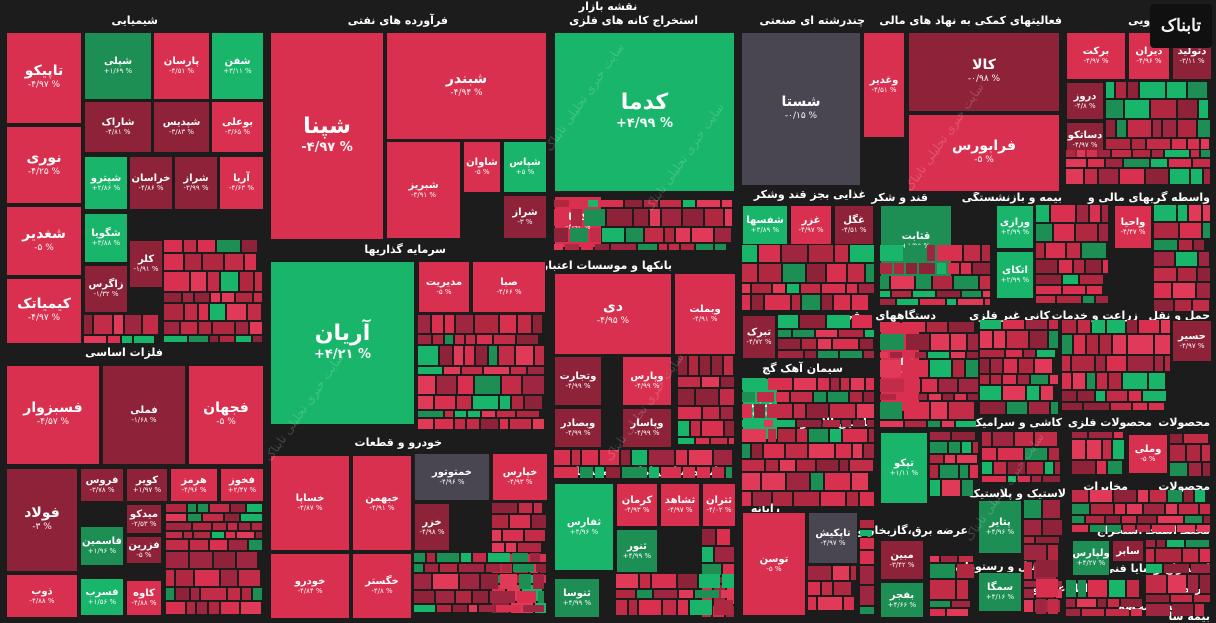 Image resolution: width=1216 pixels, height=623 pixels. I want to click on stock-tile: شپدیس -۳/۸۳ %, so click(181, 127).